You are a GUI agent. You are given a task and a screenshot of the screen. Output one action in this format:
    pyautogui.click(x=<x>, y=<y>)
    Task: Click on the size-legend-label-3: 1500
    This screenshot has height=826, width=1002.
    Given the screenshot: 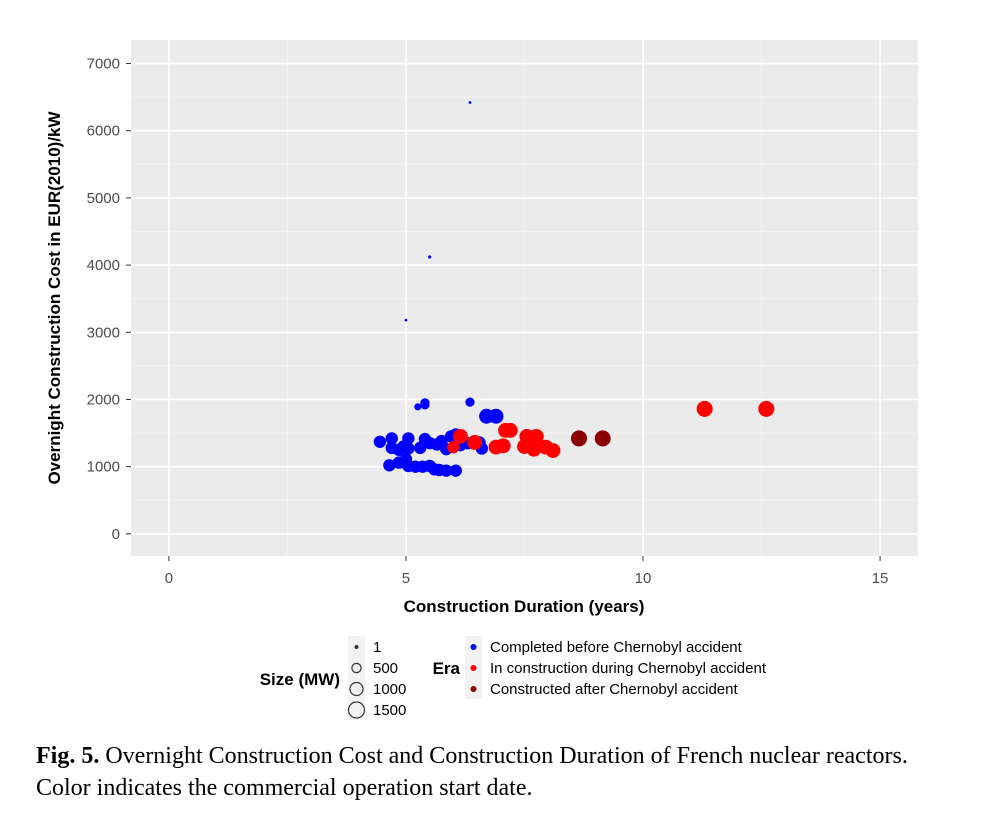 What is the action you would take?
    pyautogui.click(x=389, y=710)
    